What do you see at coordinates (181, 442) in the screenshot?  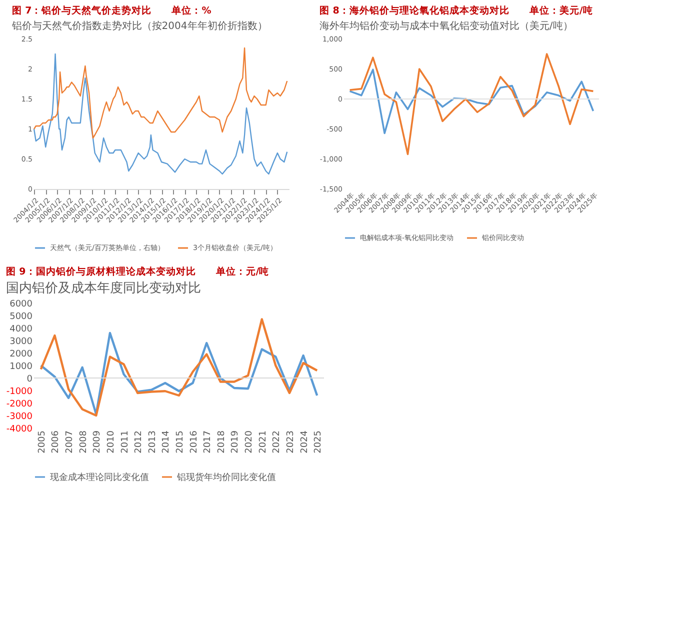 I see `x-tick-label: 2015` at bounding box center [181, 442].